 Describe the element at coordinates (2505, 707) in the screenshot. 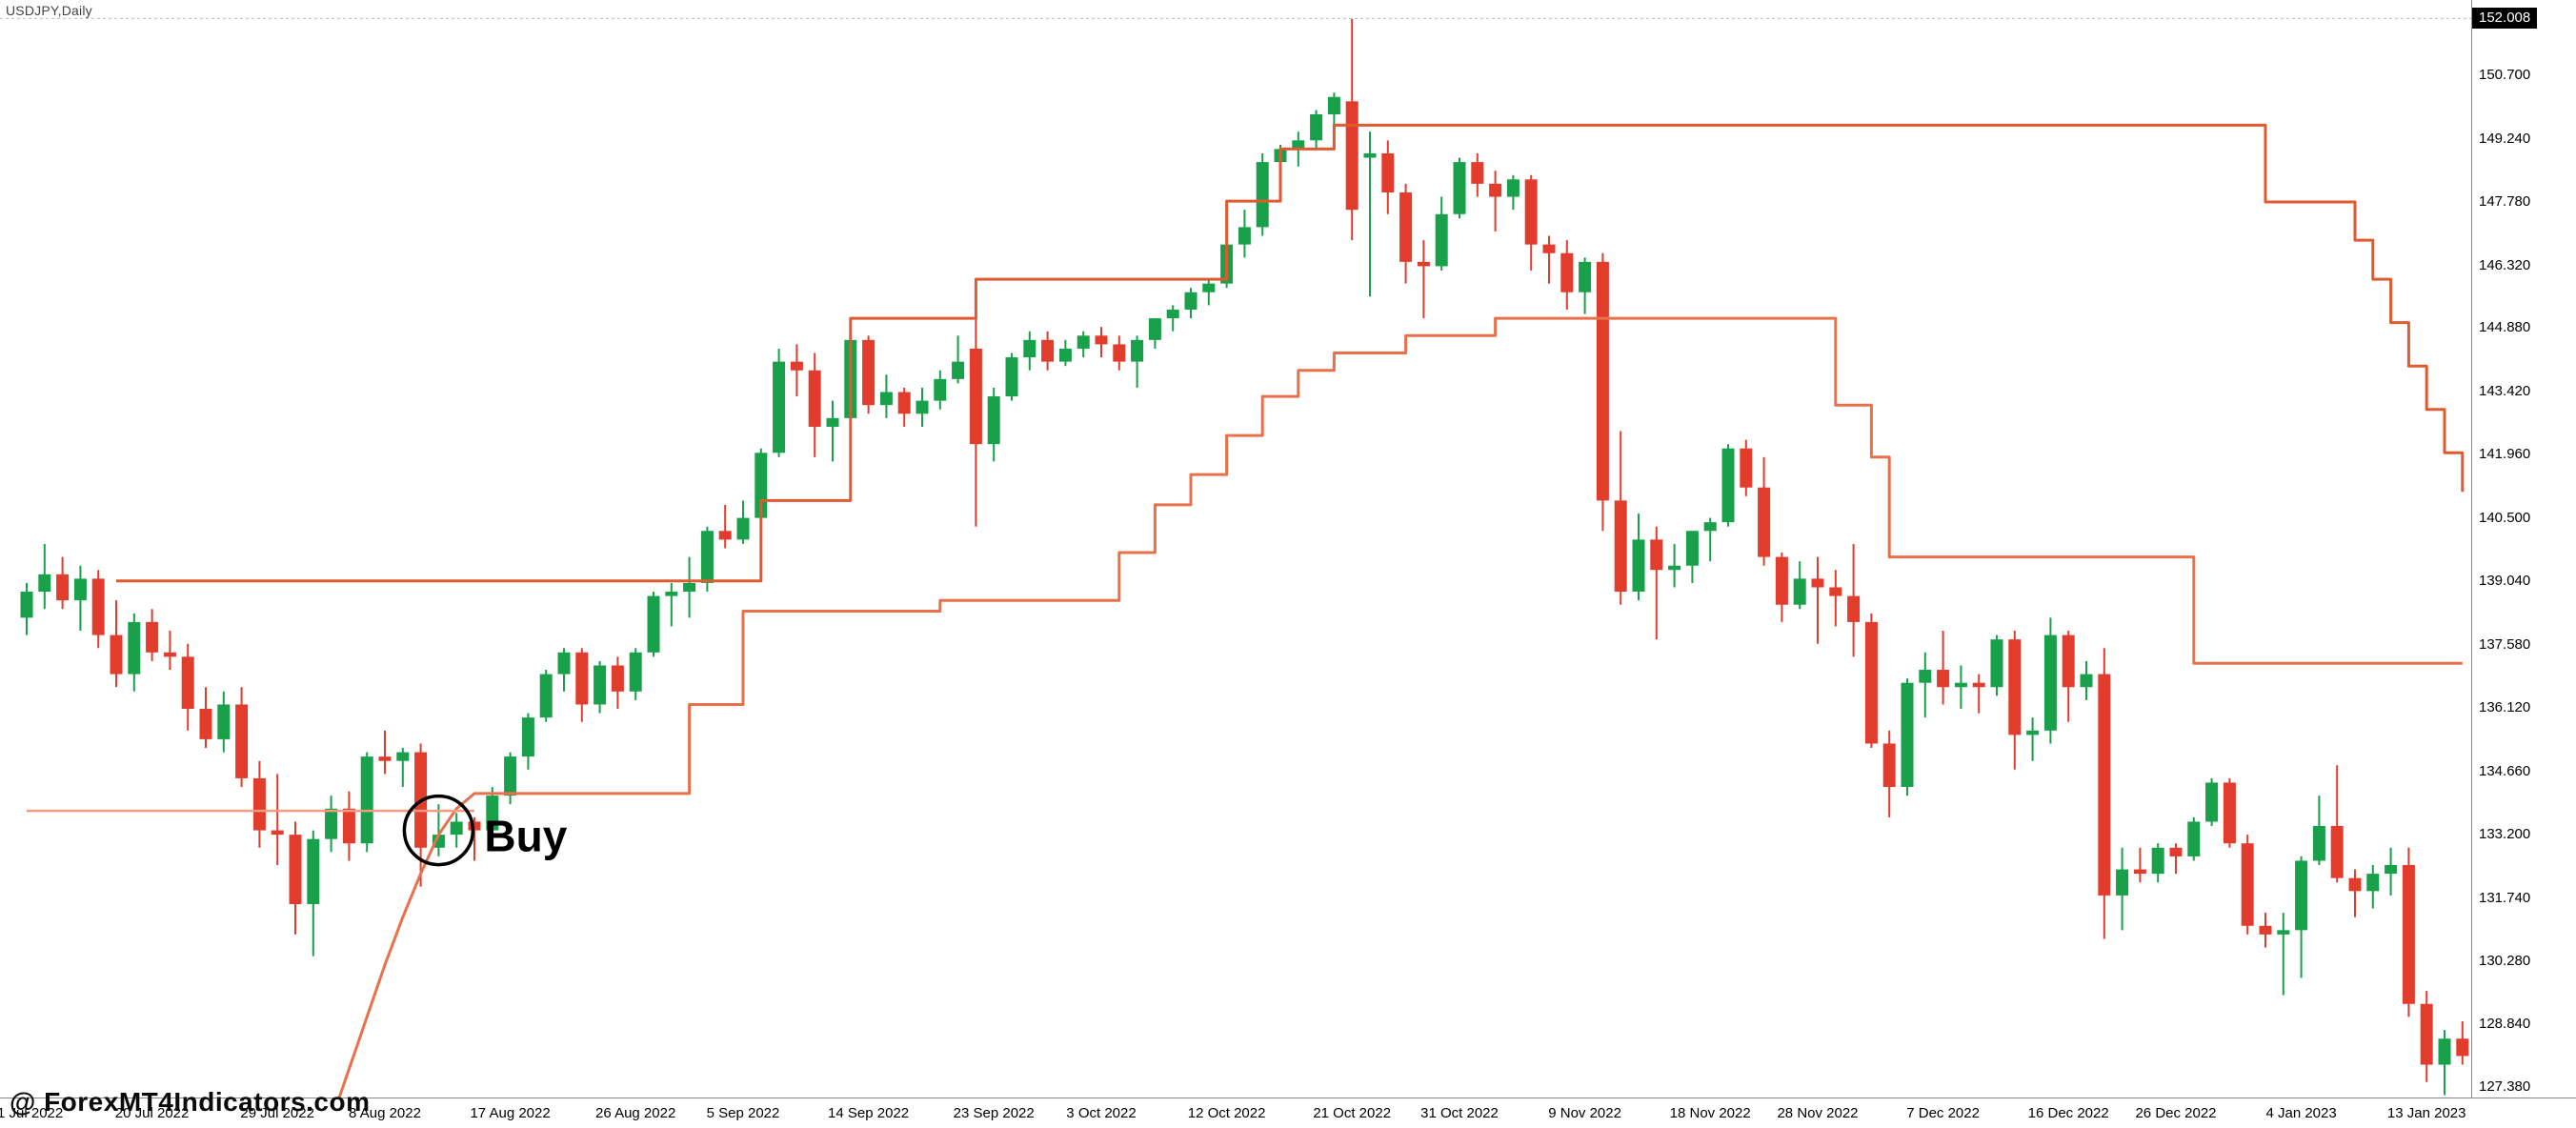

I see `price-axis-label: 136.120` at that location.